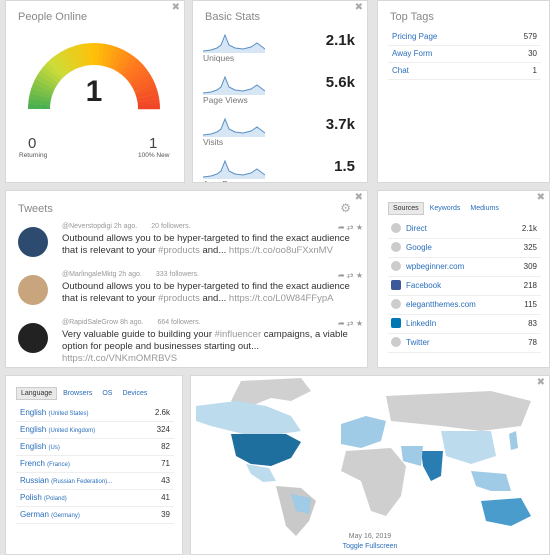 This screenshot has width=550, height=555. I want to click on africa, so click(373, 482).